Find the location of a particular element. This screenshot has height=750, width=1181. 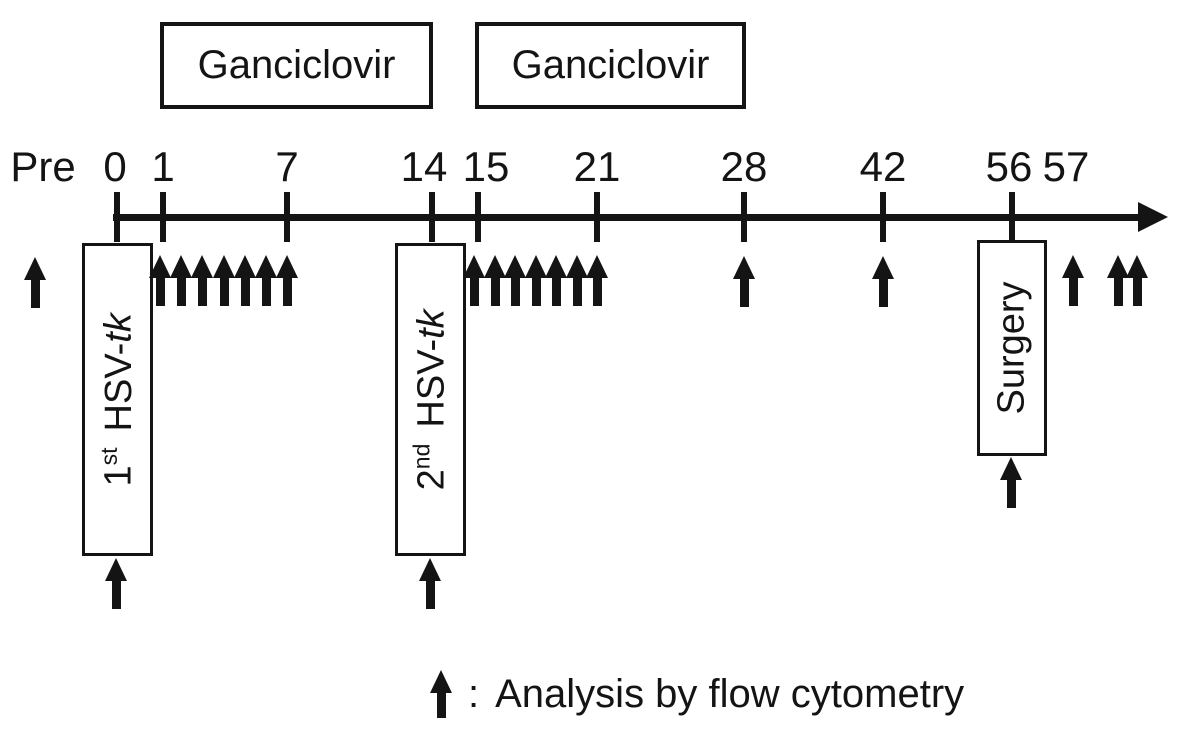

timeline-day-label-0: 0 is located at coordinates (115, 166).